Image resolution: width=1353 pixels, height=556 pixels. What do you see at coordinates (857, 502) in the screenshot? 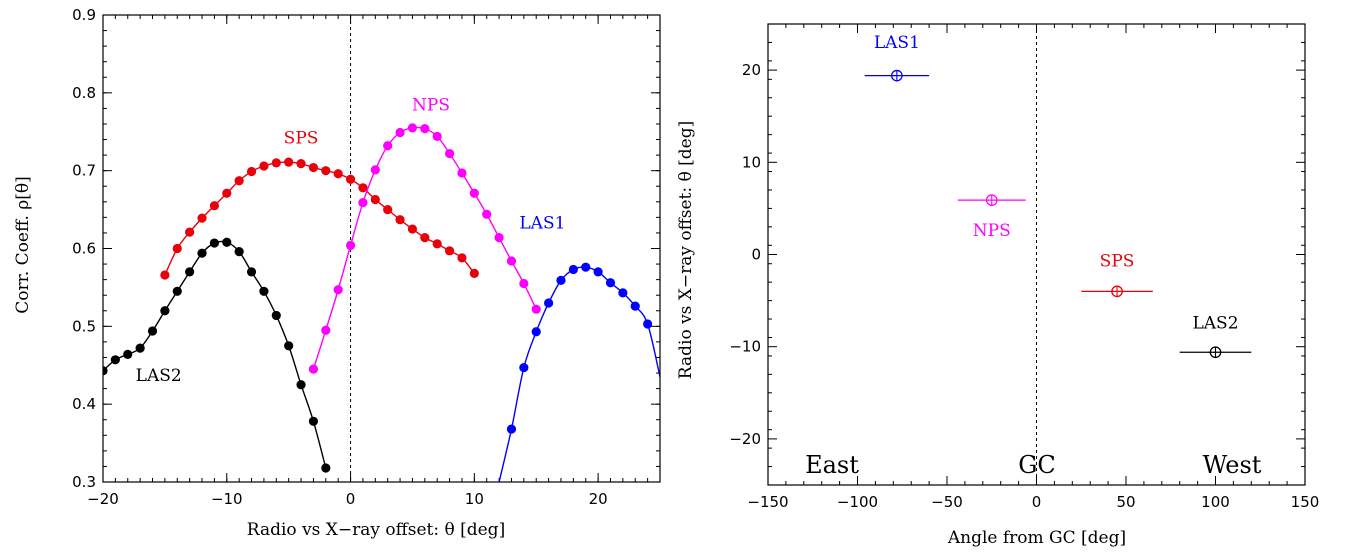
I see `right-x-tick-label: −100` at bounding box center [857, 502].